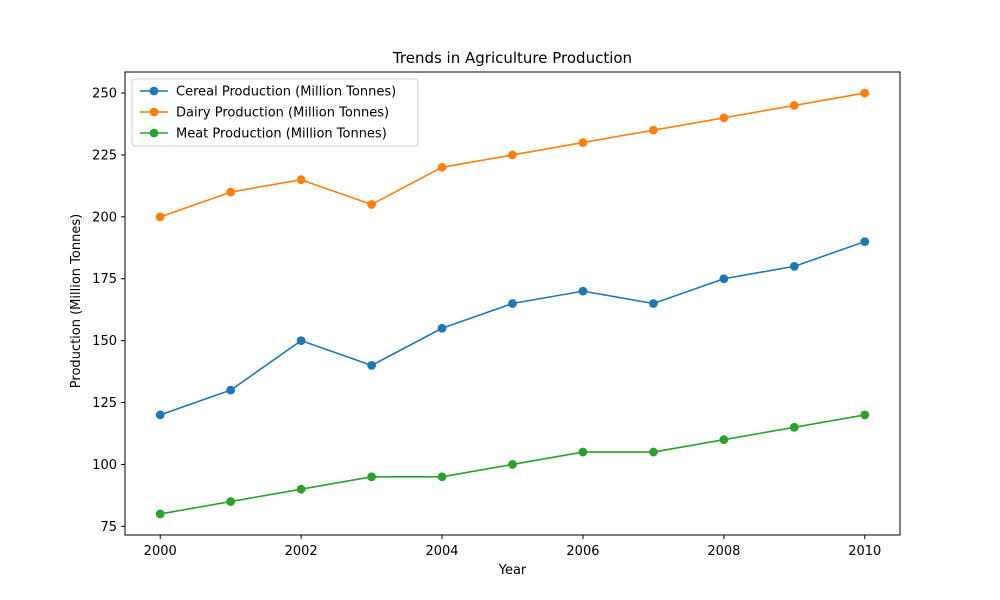  I want to click on x-axis: 2000 2002 2004 2006 2008 2010, so click(512, 547).